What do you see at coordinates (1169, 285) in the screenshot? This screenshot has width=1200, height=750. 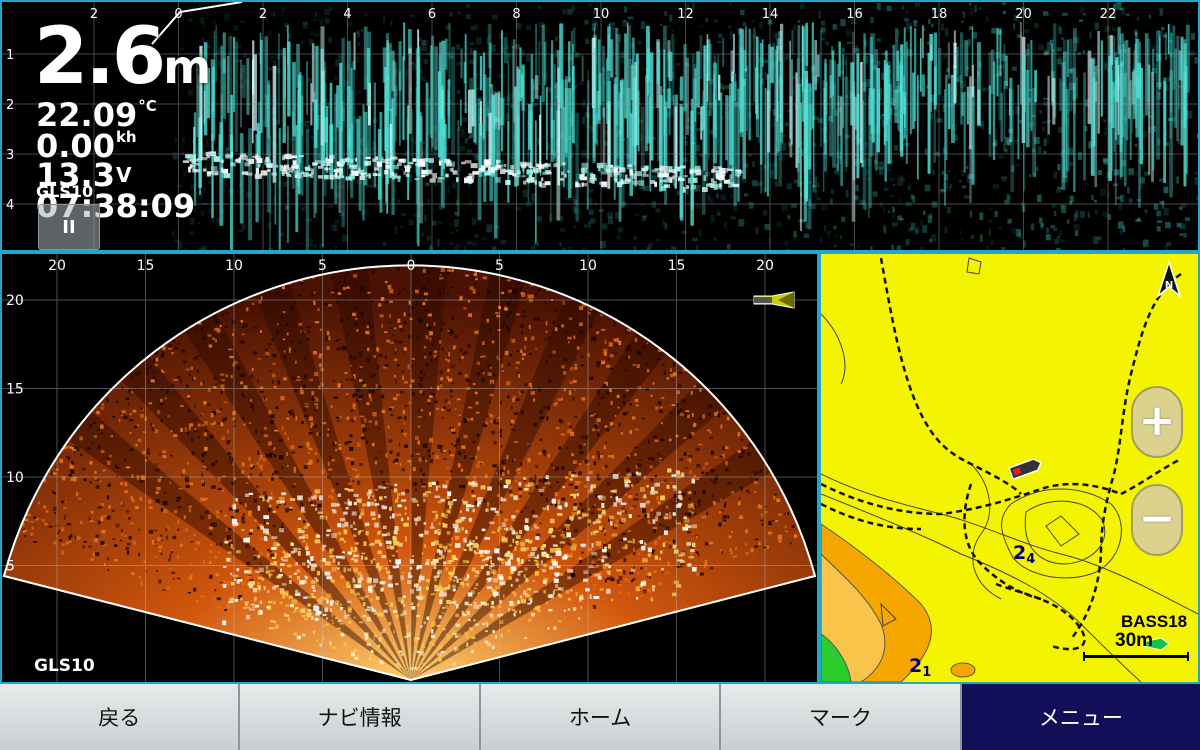 I see `compass-letter: N` at bounding box center [1169, 285].